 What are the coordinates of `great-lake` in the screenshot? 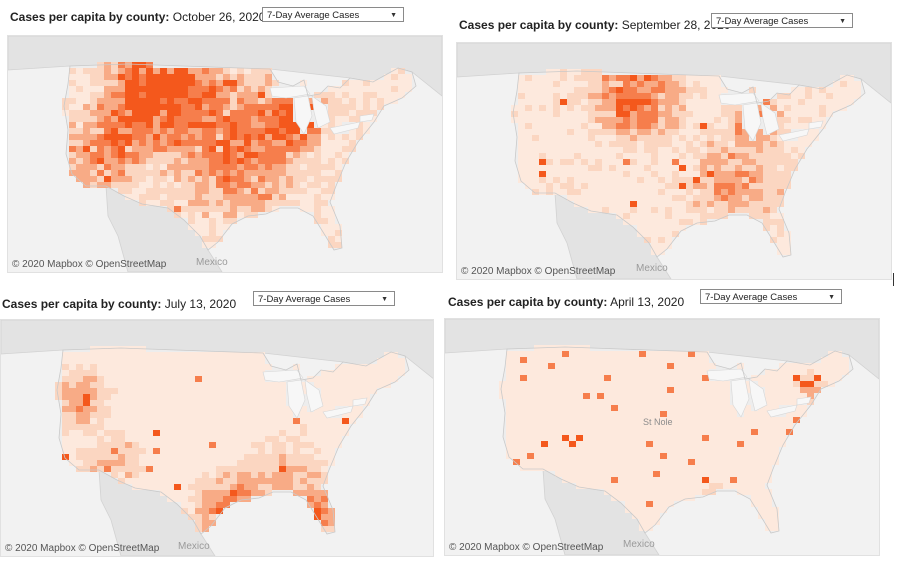 It's located at (321, 112).